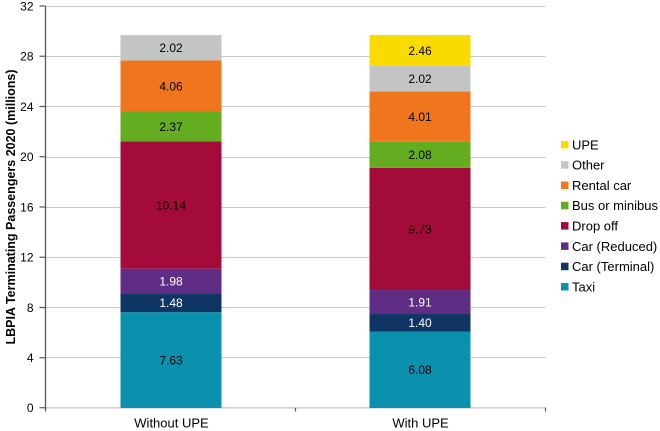  I want to click on svg-text: With UPE, so click(420, 423).